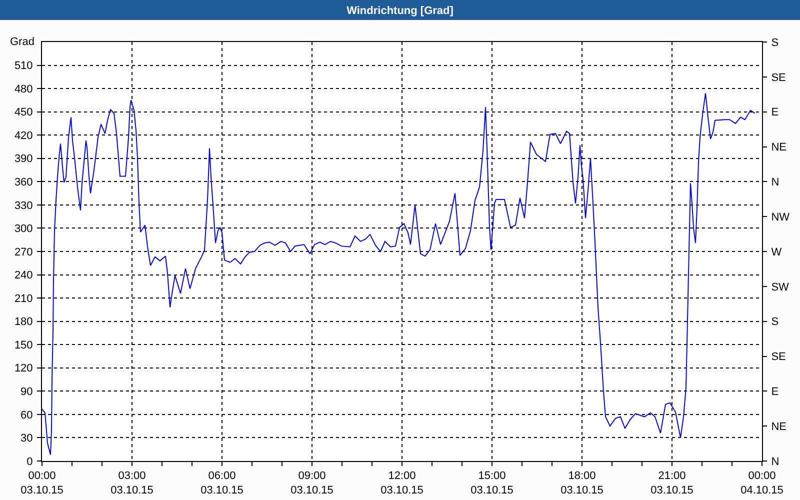 This screenshot has height=500, width=800. What do you see at coordinates (23, 136) in the screenshot?
I see `y-tick-label: 420` at bounding box center [23, 136].